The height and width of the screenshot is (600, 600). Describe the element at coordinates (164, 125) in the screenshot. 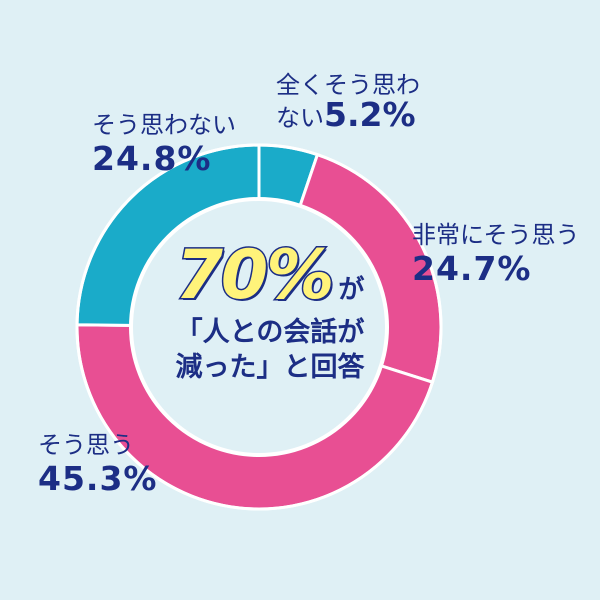

I see `slice-category-label: そう思わない` at that location.